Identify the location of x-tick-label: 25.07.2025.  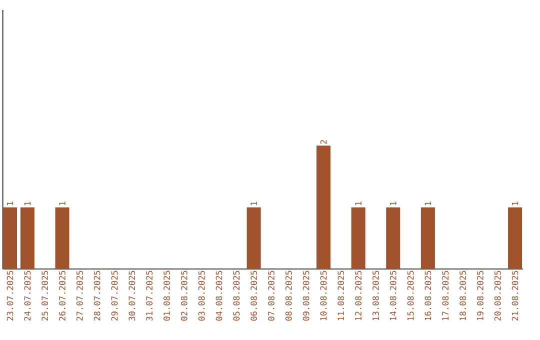
(45, 295).